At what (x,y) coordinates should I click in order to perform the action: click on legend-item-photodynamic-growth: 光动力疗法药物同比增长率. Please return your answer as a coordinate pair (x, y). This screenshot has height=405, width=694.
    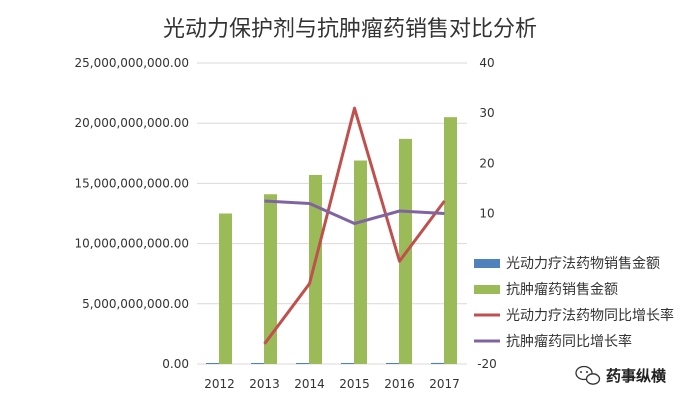
    Looking at the image, I should click on (574, 315).